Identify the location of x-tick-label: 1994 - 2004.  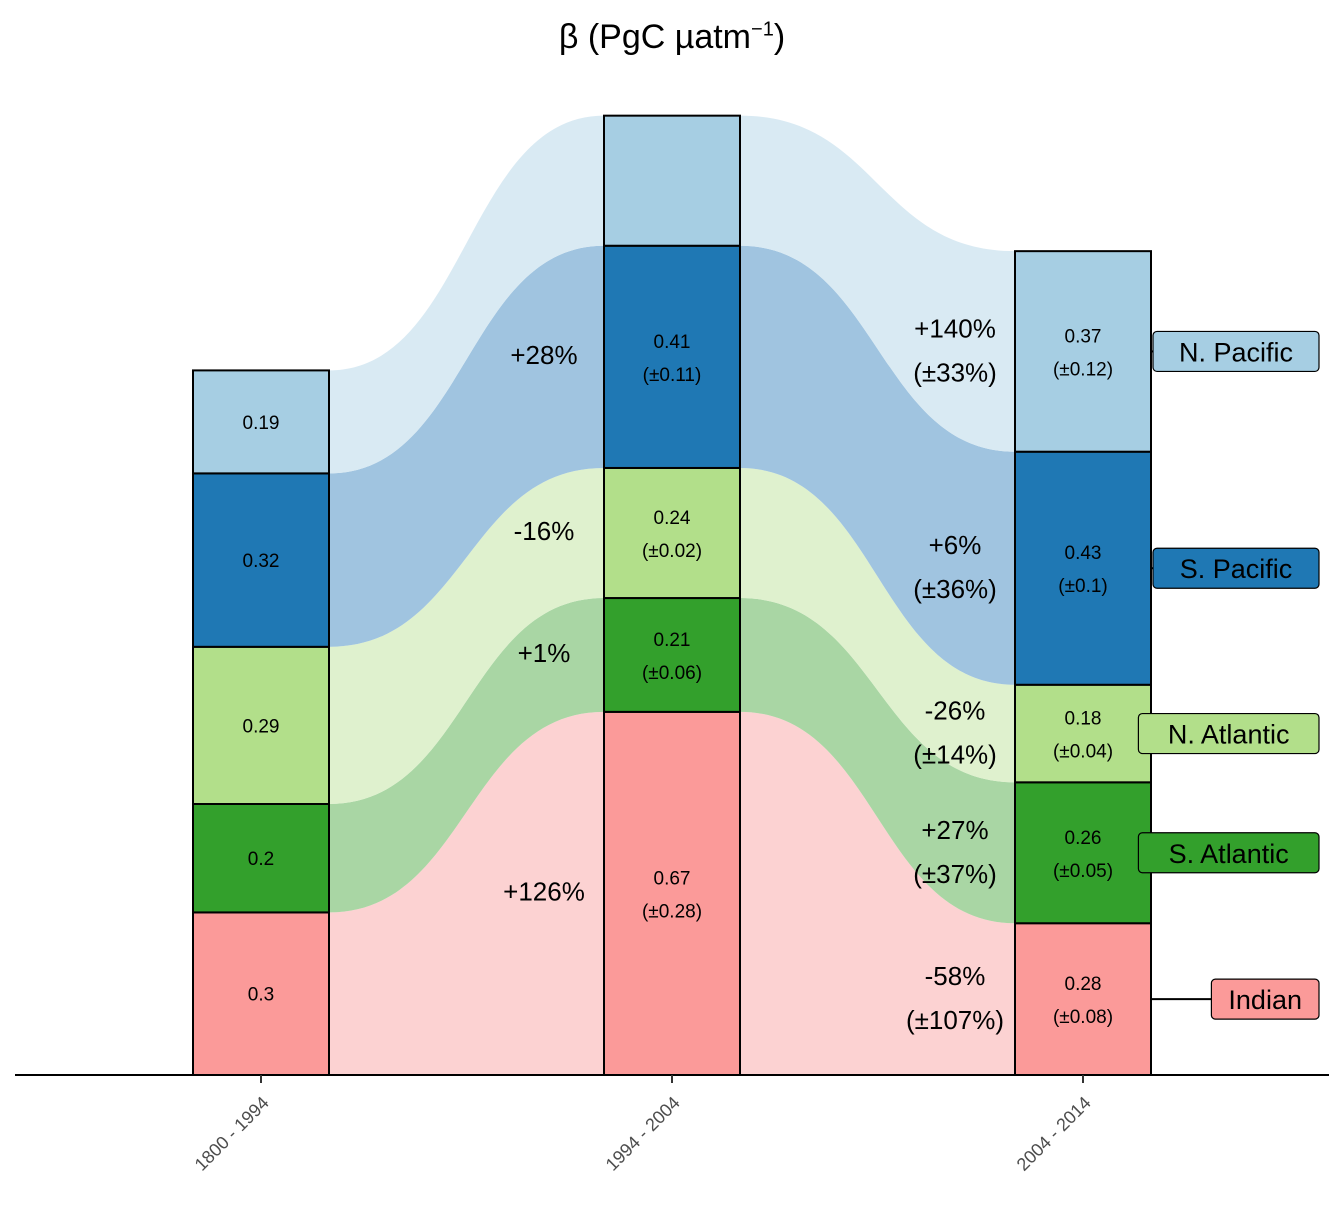
(643, 1134).